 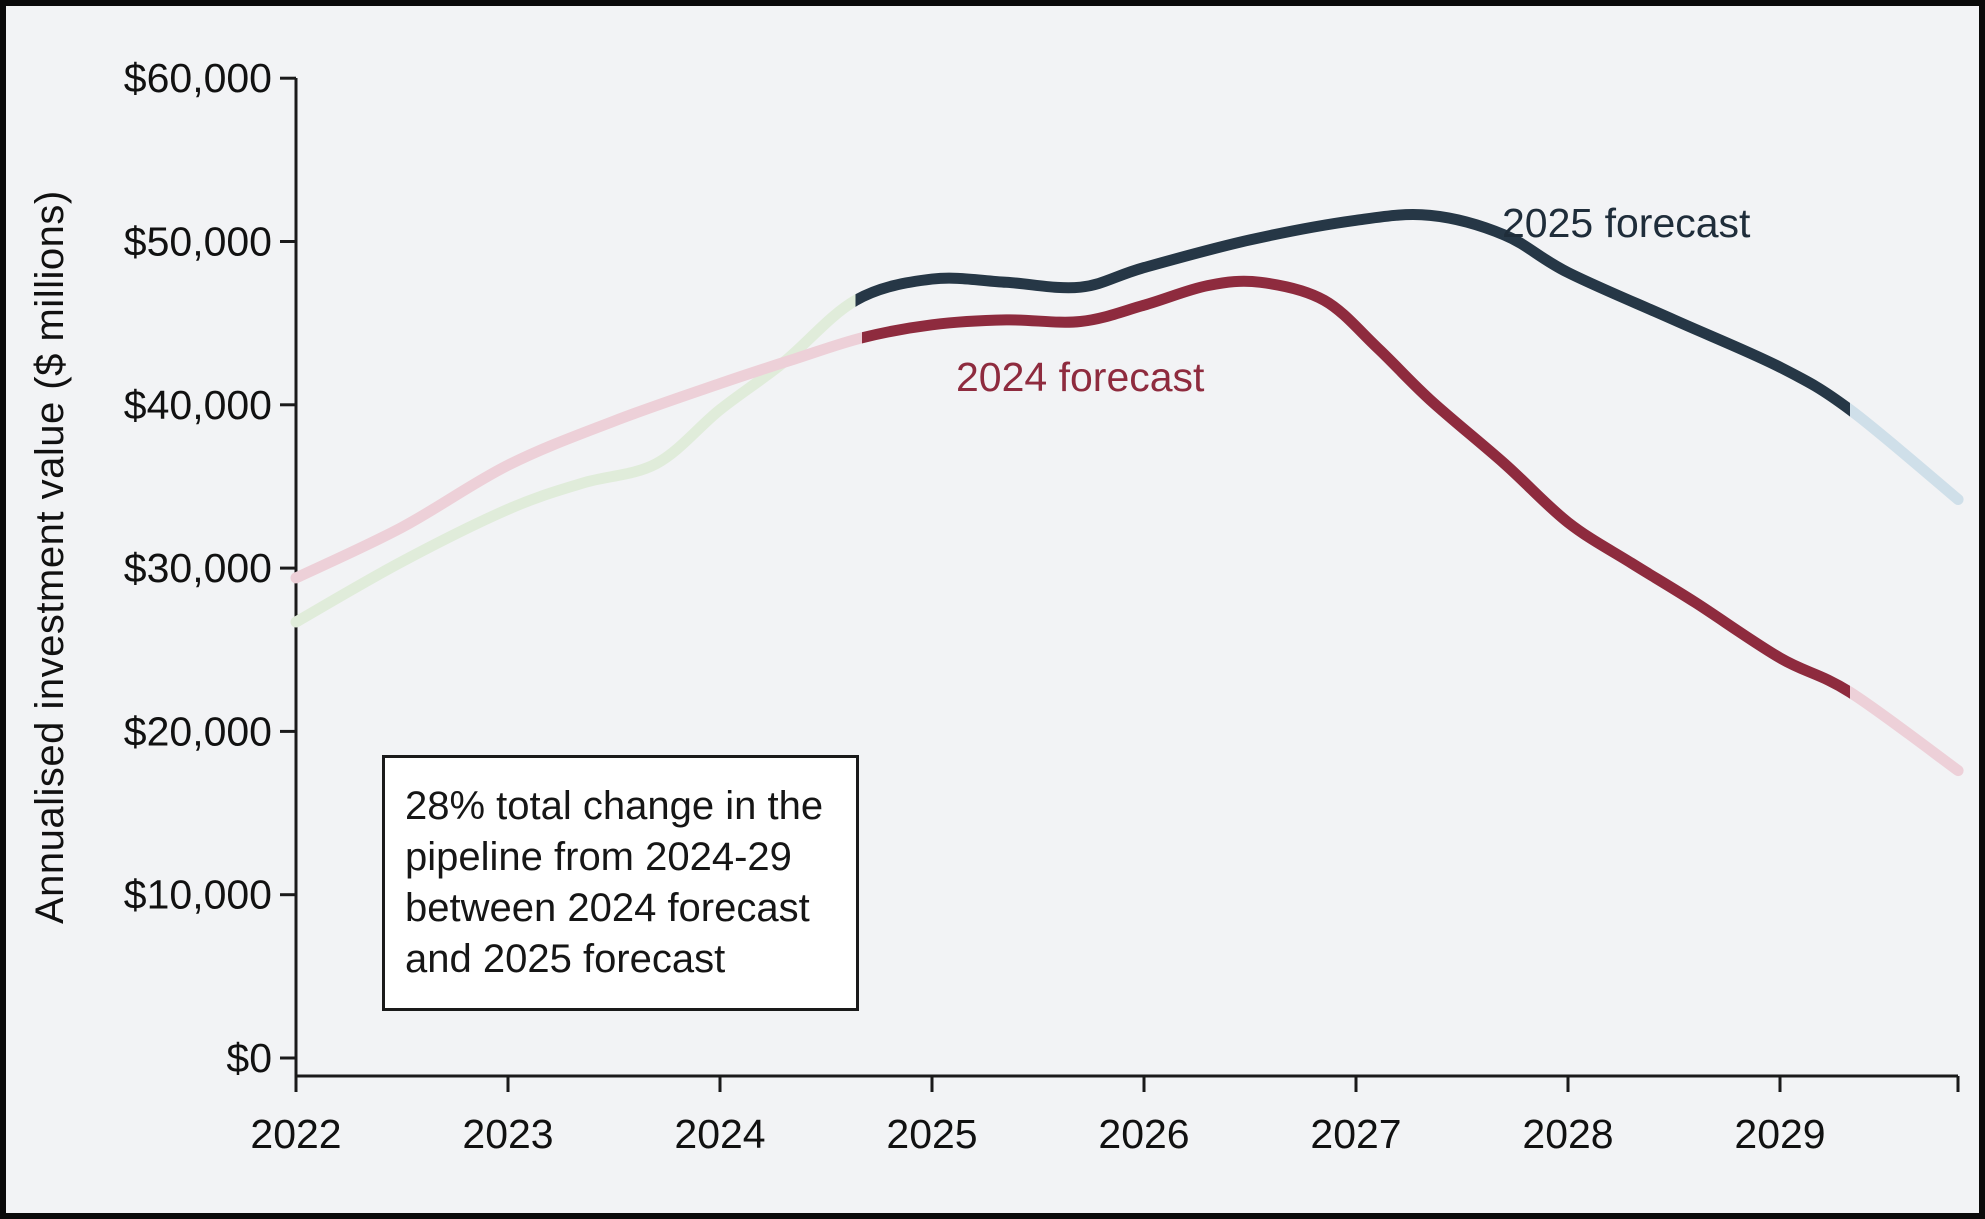 I want to click on series-label-2024-forecast: 2024 forecast, so click(x=1080, y=377).